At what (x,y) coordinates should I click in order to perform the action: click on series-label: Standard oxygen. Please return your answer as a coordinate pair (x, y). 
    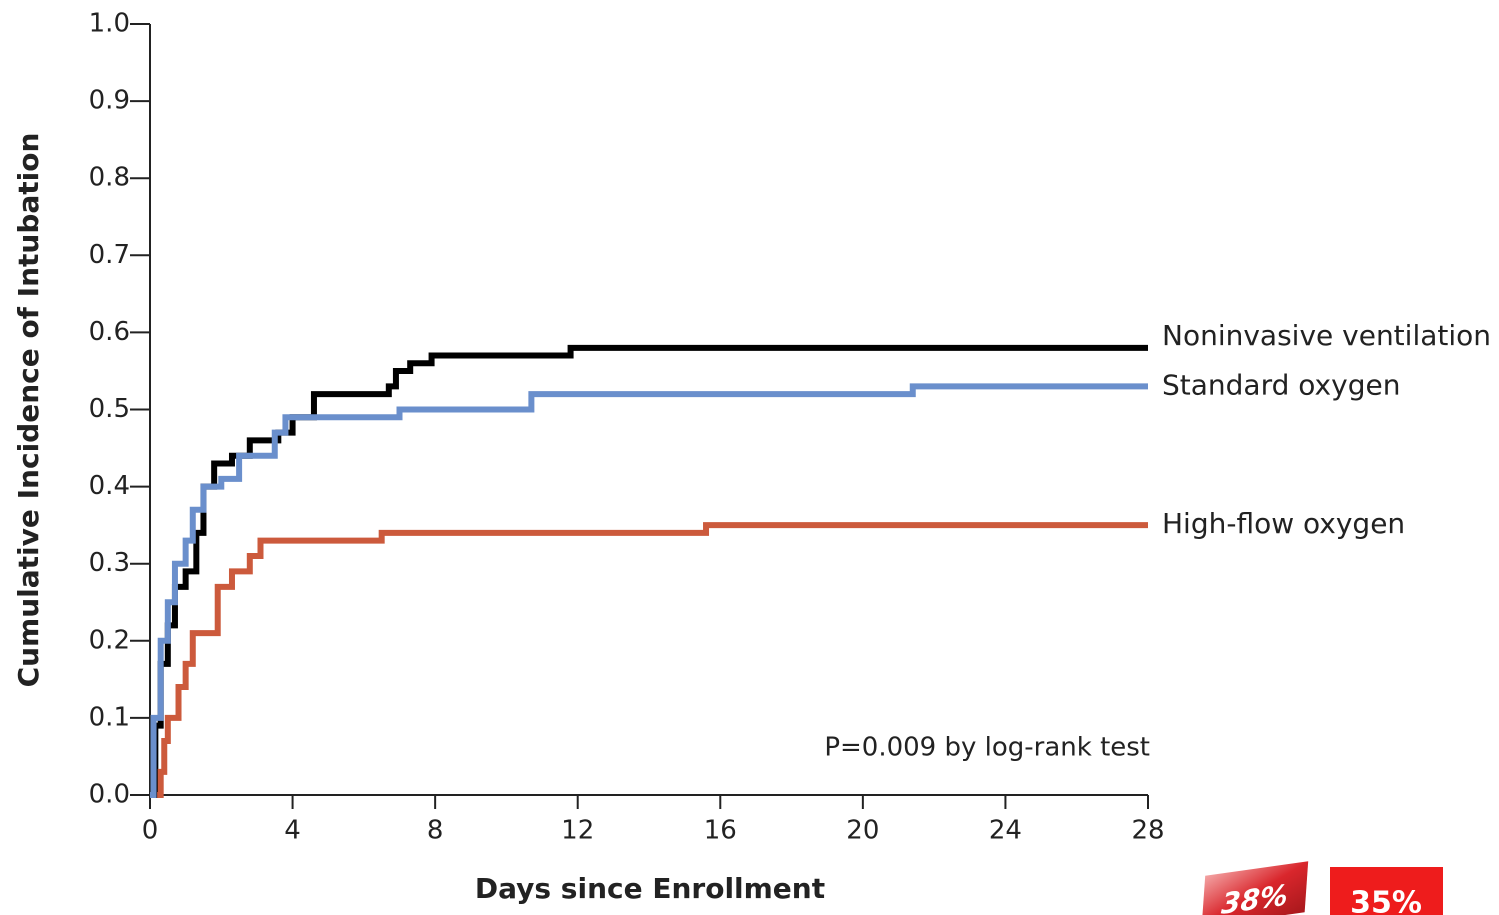
    Looking at the image, I should click on (1281, 384).